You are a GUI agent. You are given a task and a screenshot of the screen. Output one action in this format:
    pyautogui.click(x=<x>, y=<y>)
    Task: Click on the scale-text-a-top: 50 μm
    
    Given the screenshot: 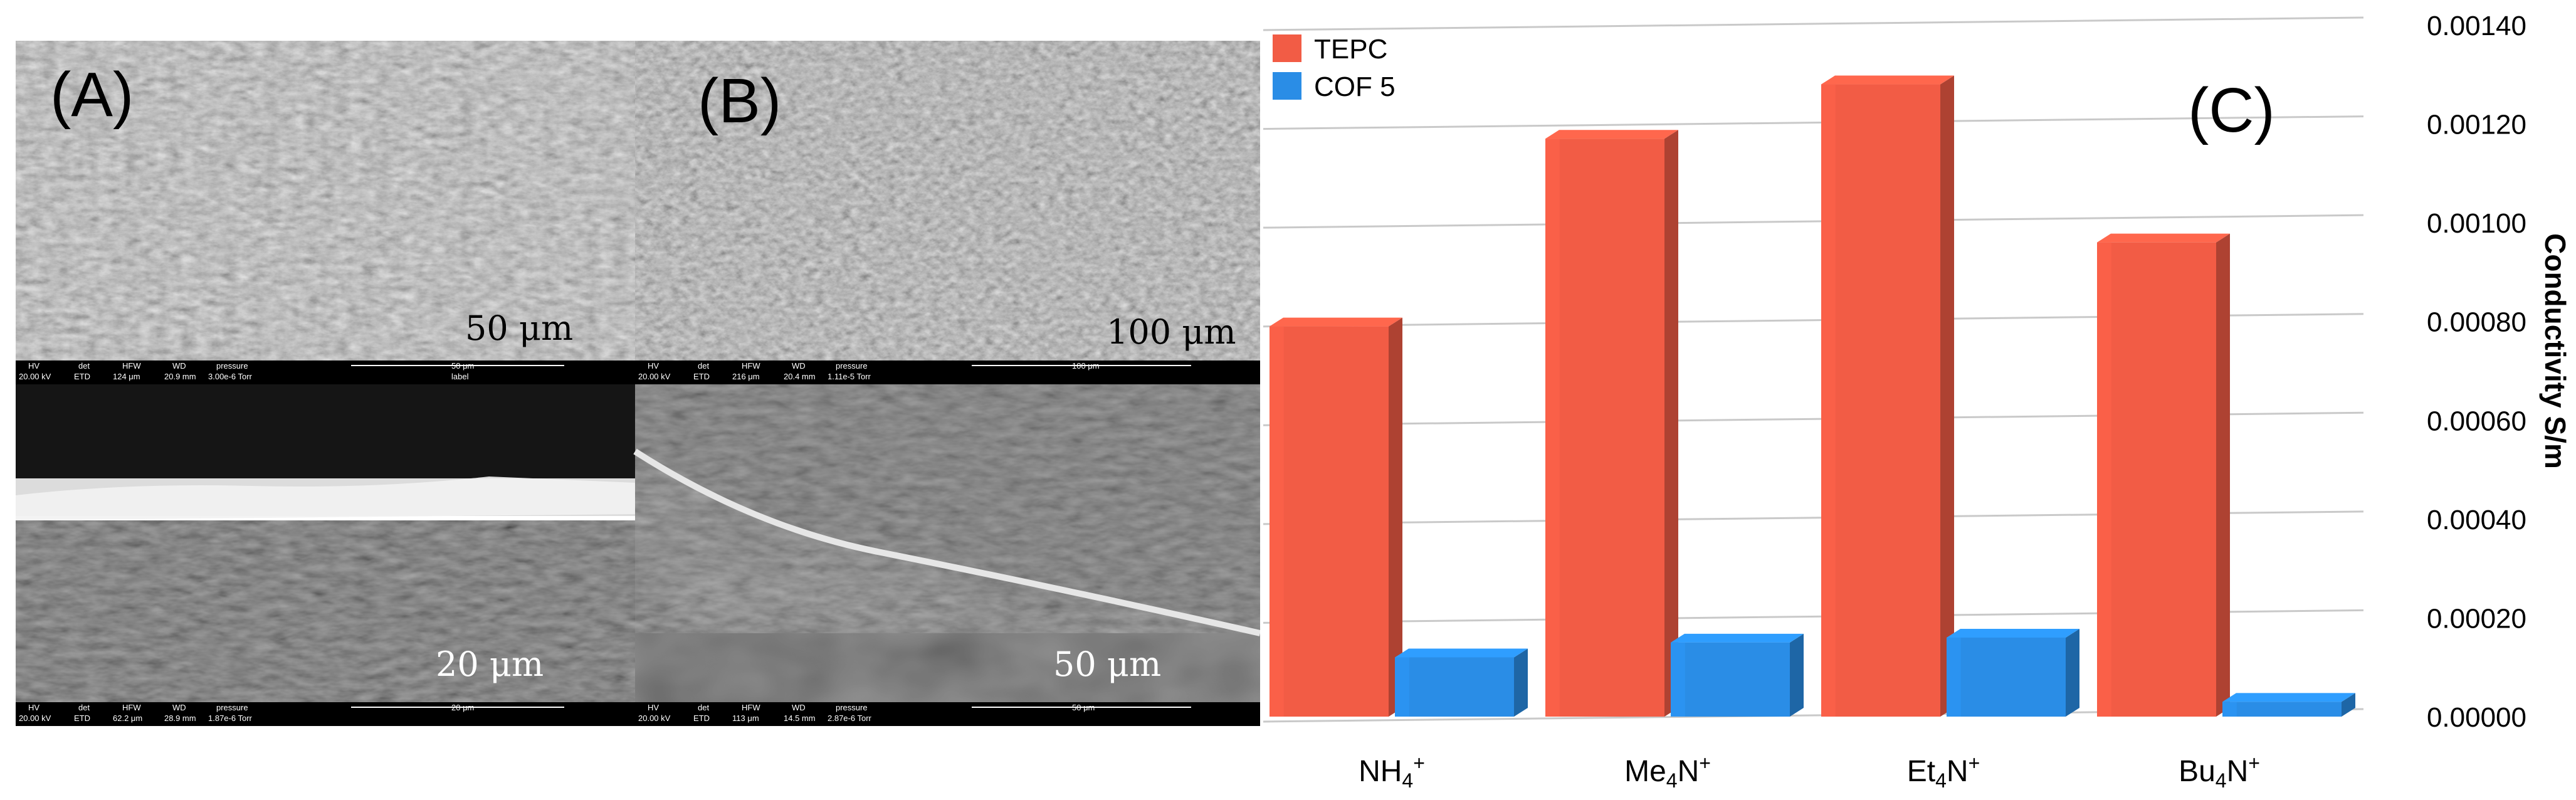 What is the action you would take?
    pyautogui.click(x=519, y=328)
    